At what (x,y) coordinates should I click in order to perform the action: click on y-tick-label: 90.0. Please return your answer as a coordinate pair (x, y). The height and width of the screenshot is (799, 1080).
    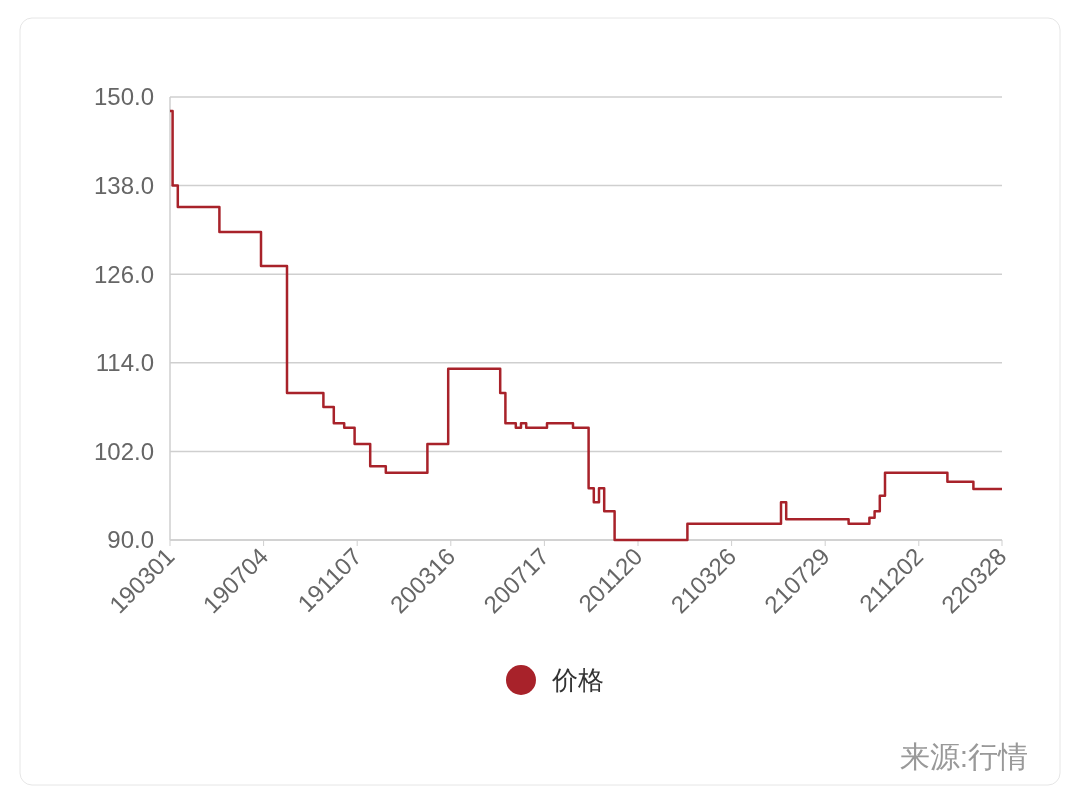
    Looking at the image, I should click on (130, 540).